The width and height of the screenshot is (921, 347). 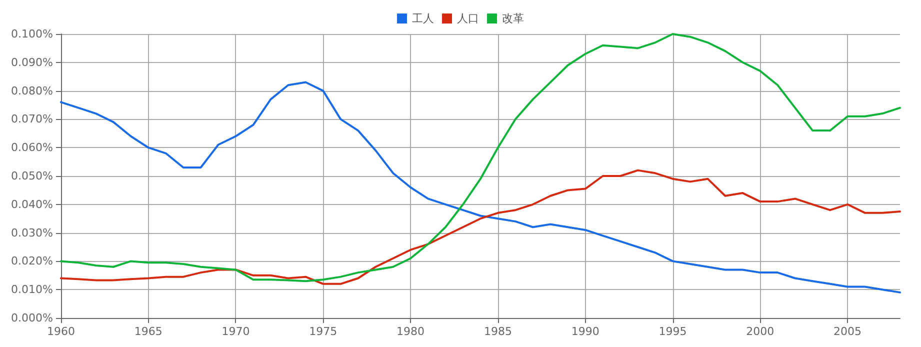 I want to click on y-tick-label: 0.070%, so click(x=31, y=119).